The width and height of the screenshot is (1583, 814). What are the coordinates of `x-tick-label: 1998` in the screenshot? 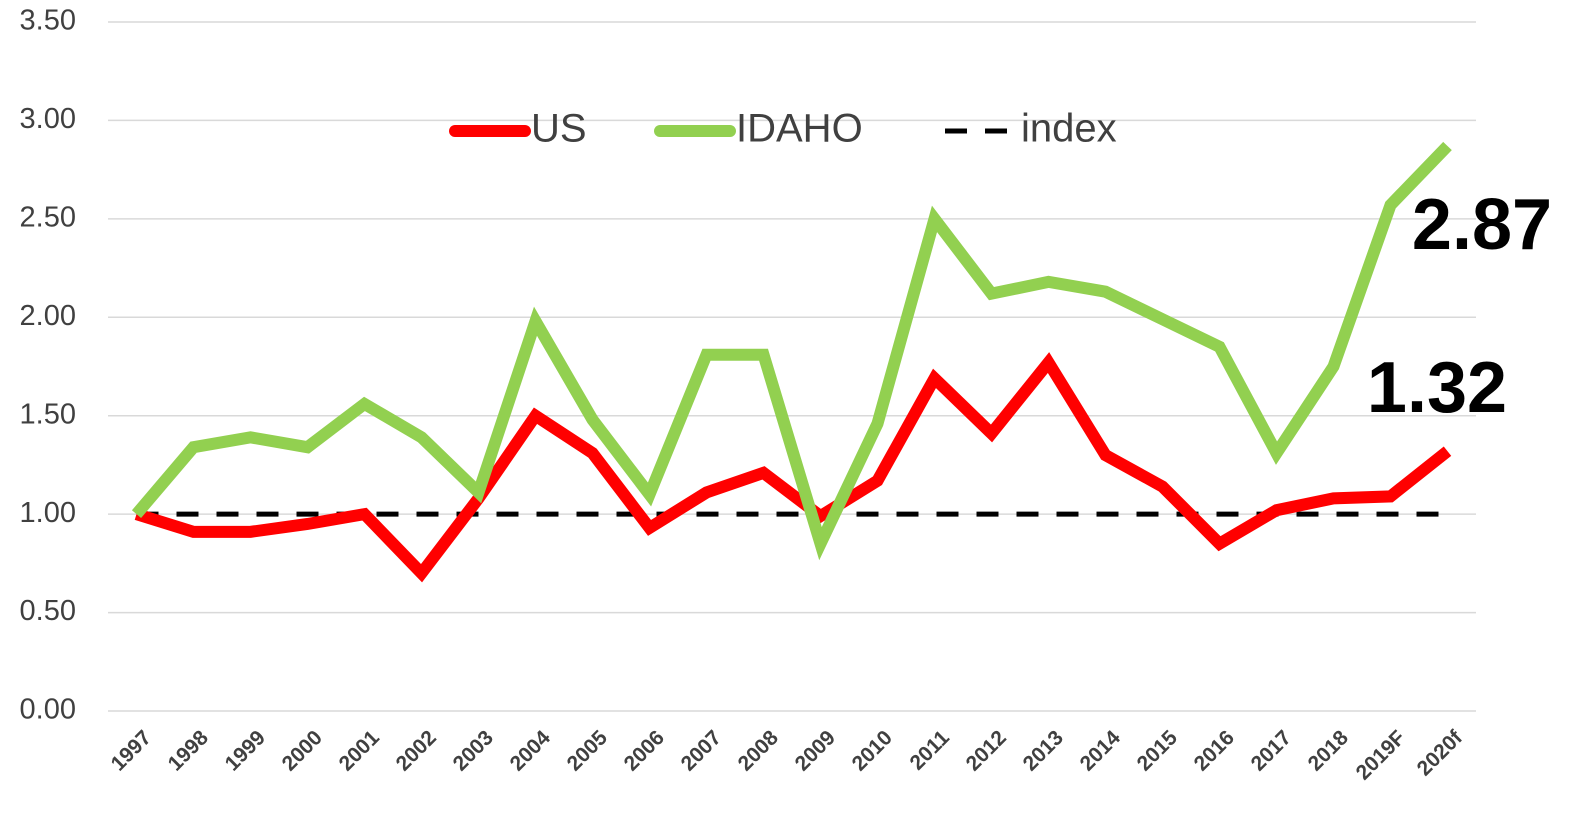 It's located at (189, 751).